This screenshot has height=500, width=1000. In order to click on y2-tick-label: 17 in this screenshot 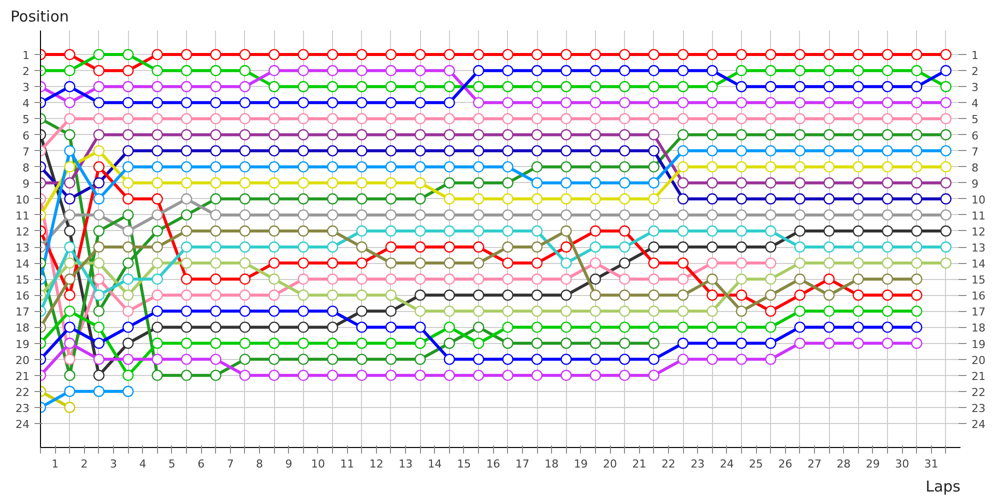, I will do `click(979, 312)`.